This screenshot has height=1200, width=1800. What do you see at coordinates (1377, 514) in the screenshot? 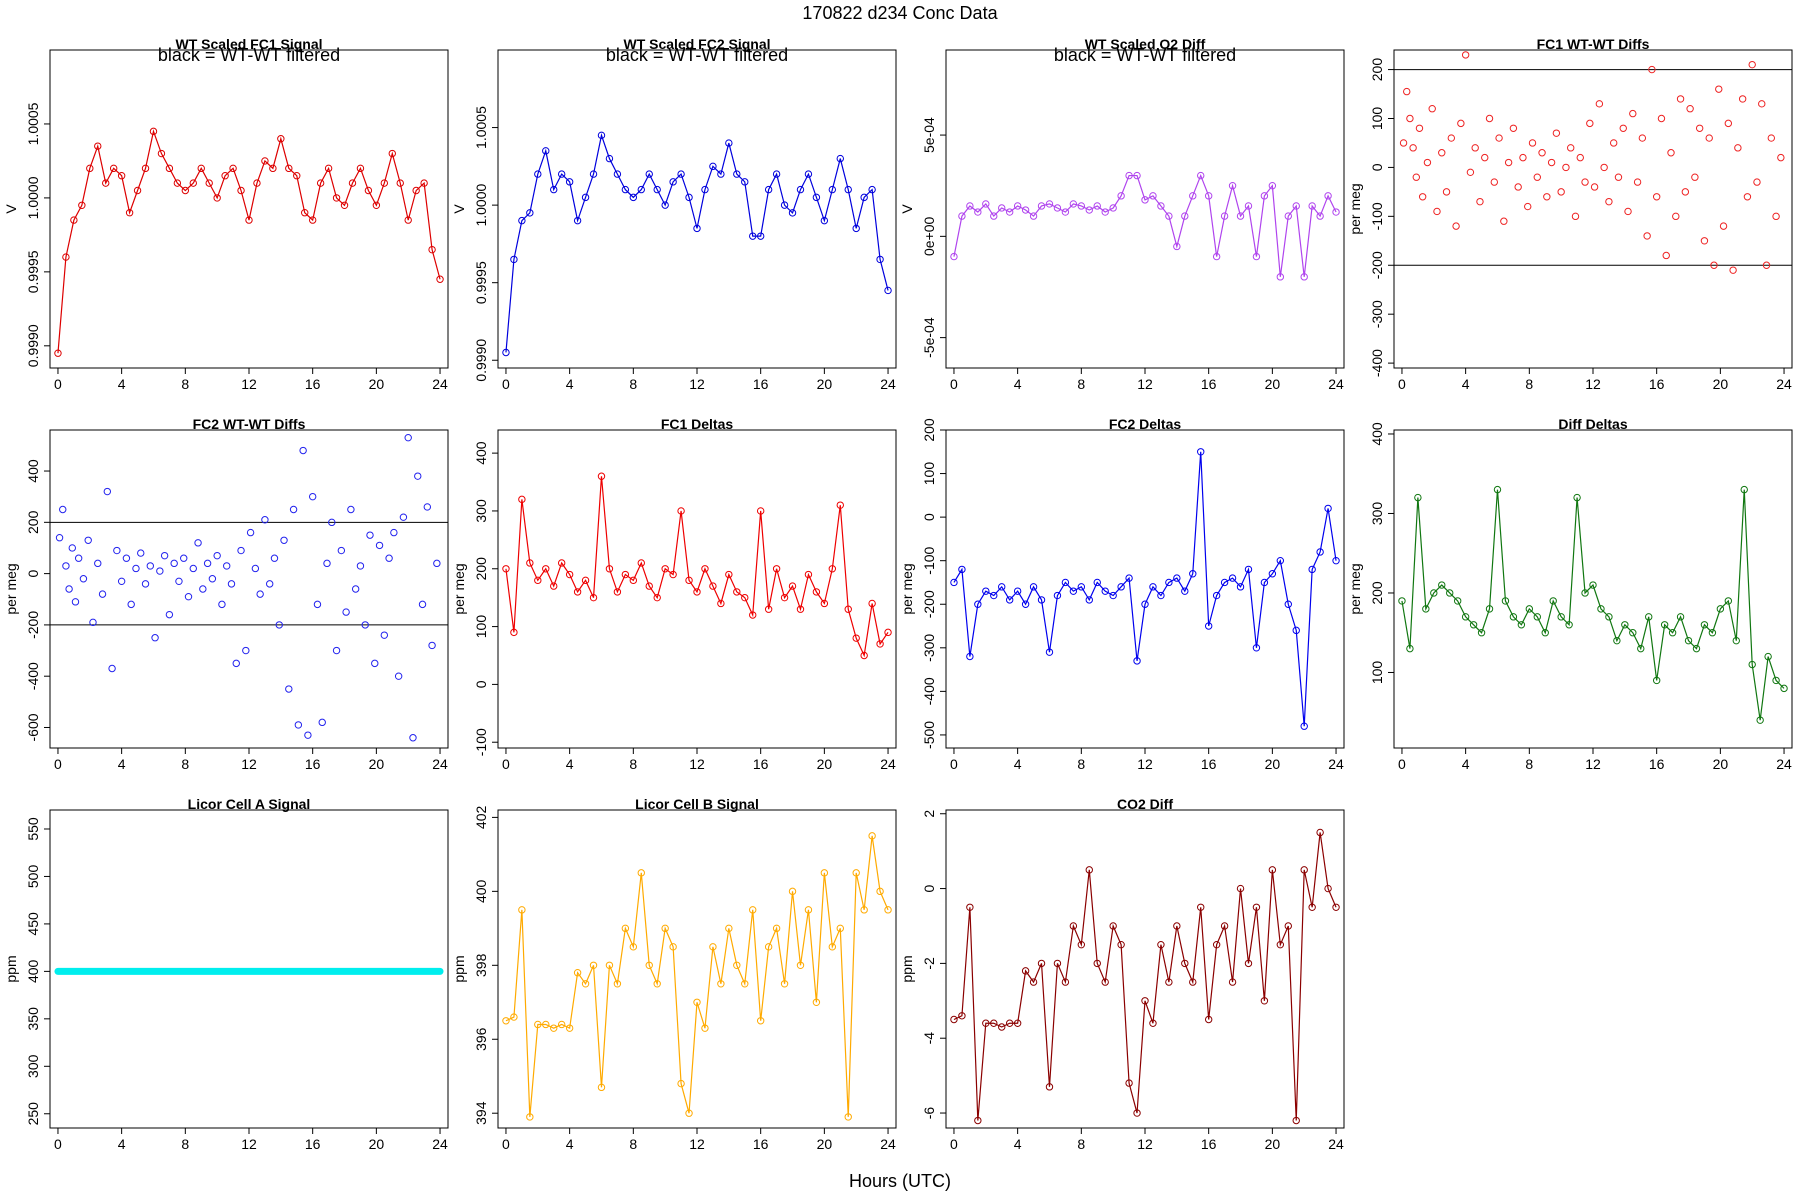
I see `y-tick-label: 300` at bounding box center [1377, 514].